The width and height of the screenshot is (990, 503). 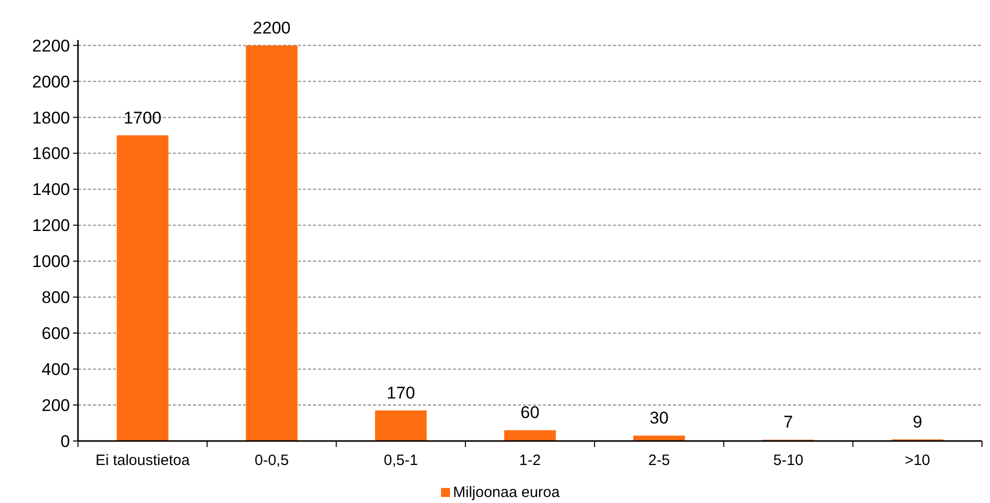 I want to click on y-tick-label: 1400, so click(x=51, y=190).